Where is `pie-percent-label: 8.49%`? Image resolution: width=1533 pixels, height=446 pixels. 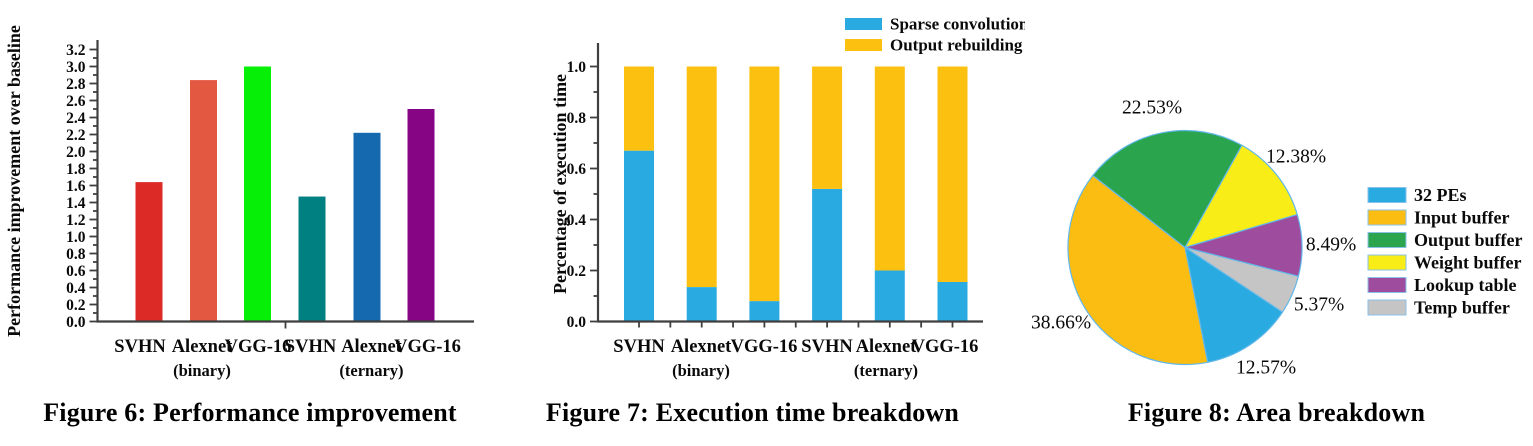
pie-percent-label: 8.49% is located at coordinates (1331, 245).